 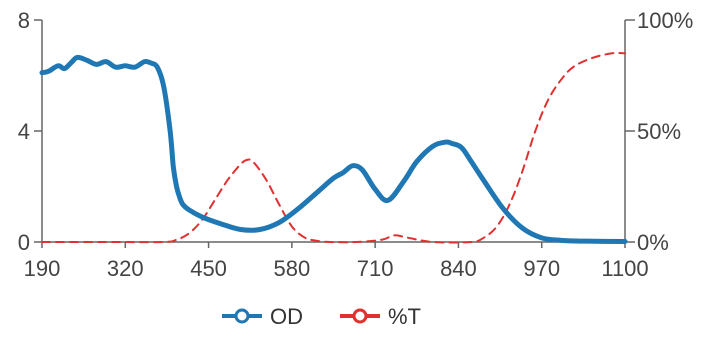 I want to click on x-tick-label: 840, so click(x=458, y=268).